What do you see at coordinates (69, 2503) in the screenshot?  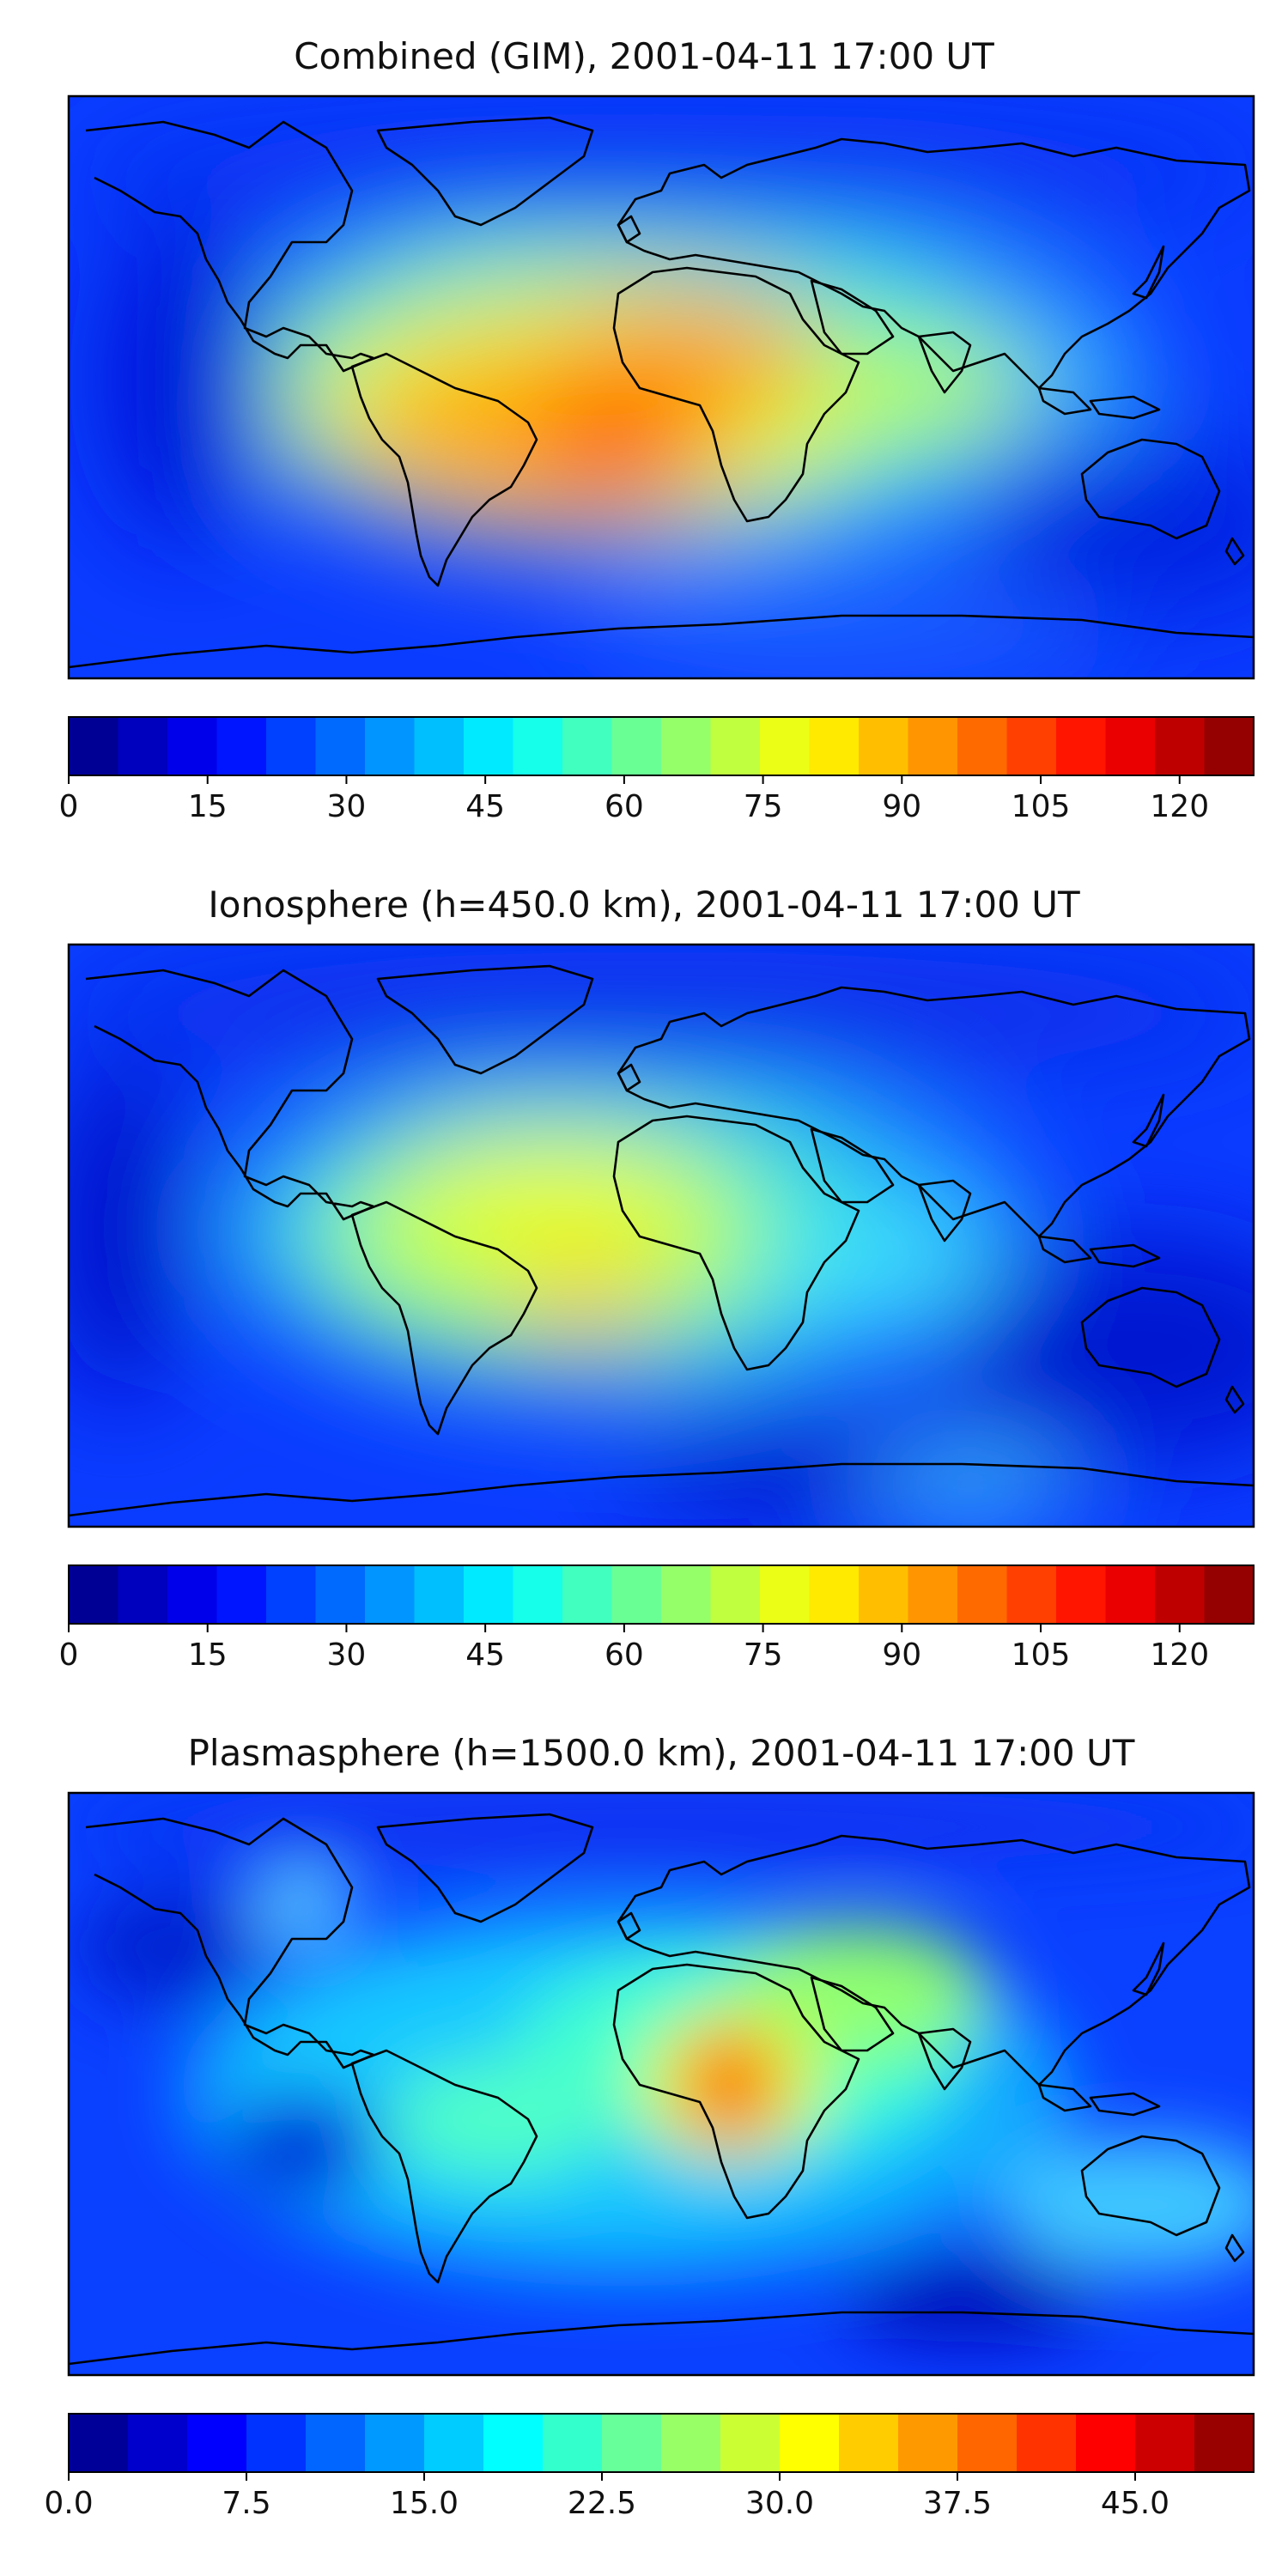 I see `colorbar-tick-label: 0.0` at bounding box center [69, 2503].